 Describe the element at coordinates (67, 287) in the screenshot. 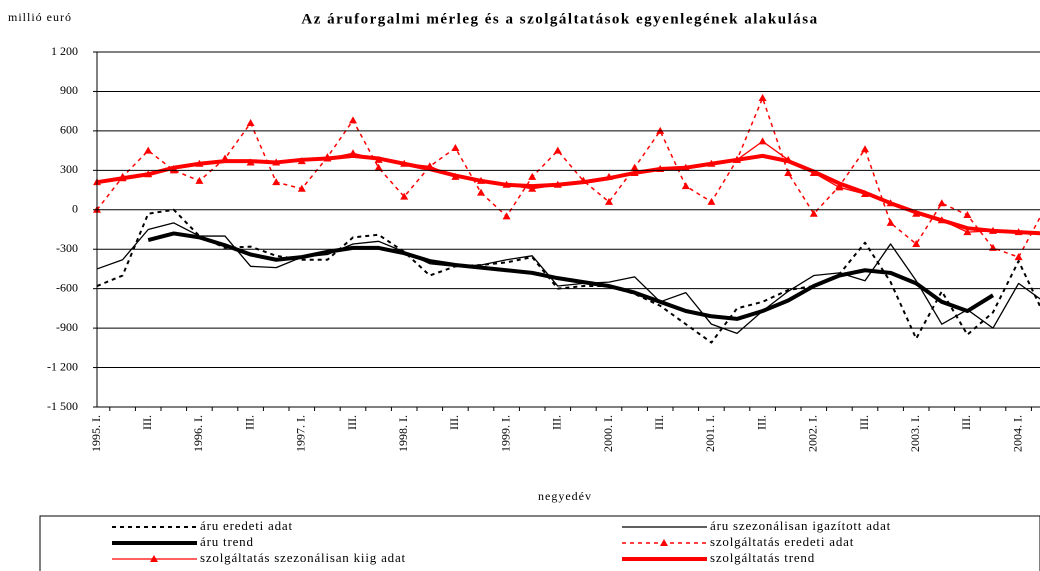

I see `y-tick-label: -600` at that location.